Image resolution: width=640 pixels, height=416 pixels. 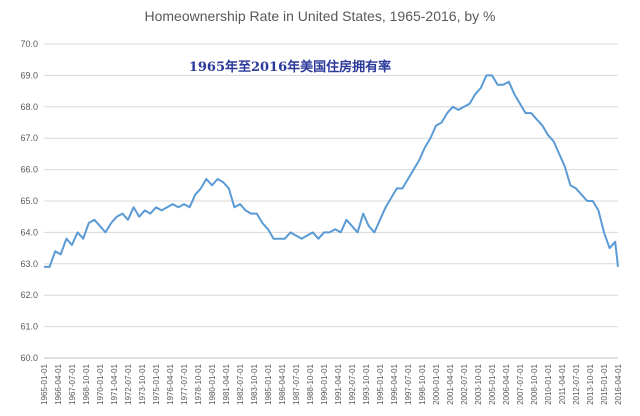 What do you see at coordinates (366, 383) in the screenshot?
I see `x-tick-label: 1993-10-01` at bounding box center [366, 383].